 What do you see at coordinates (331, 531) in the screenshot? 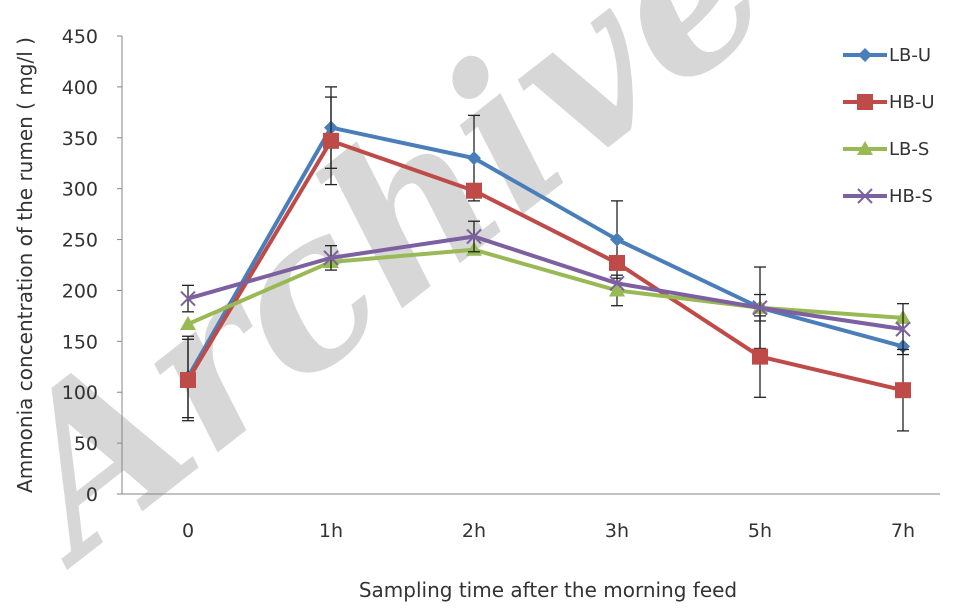
I see `x-tick-label: 1h` at bounding box center [331, 531].